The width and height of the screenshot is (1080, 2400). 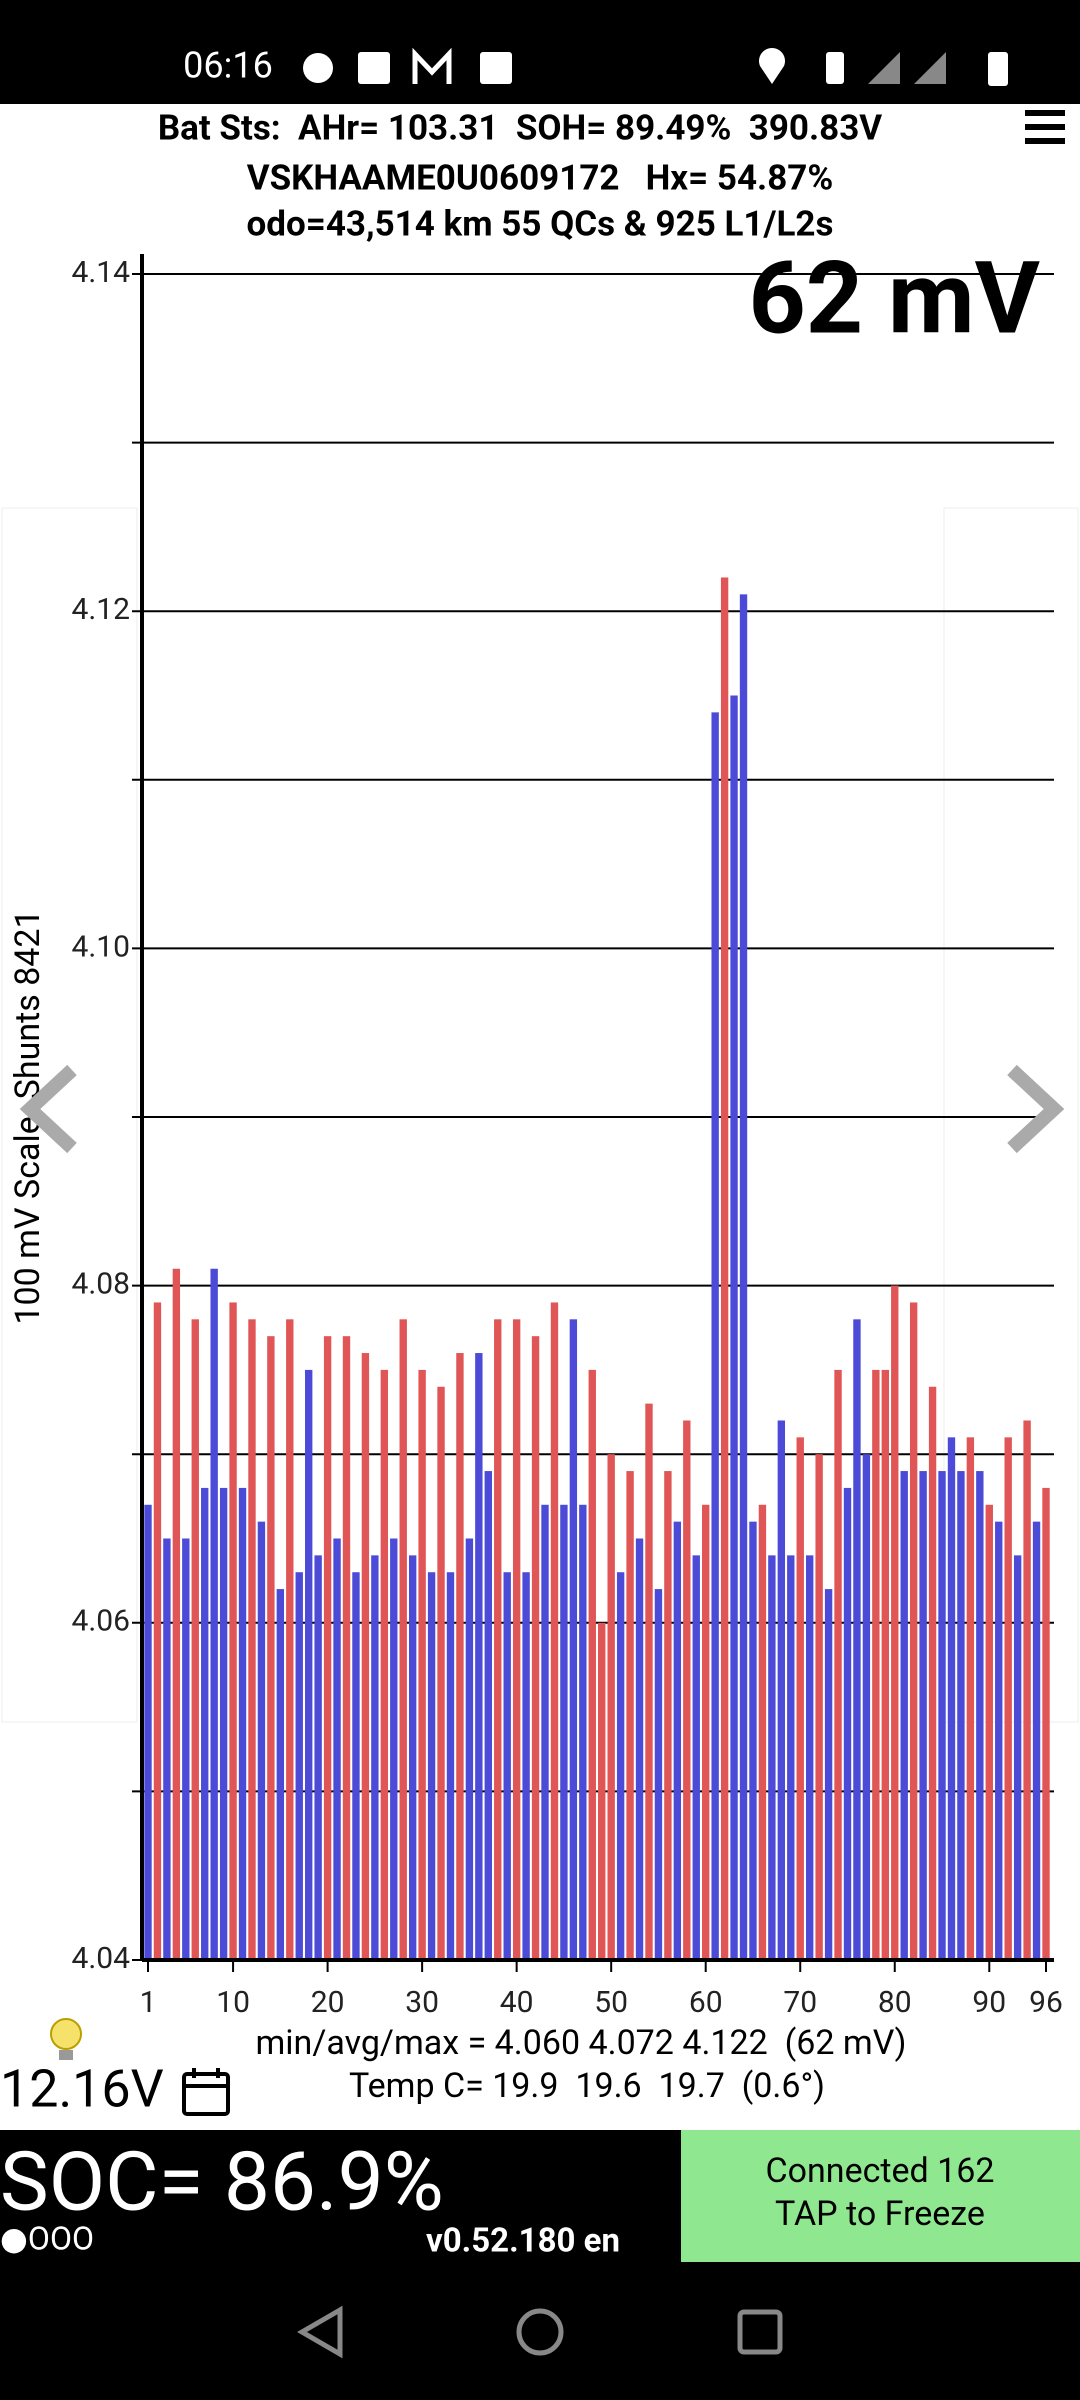 What do you see at coordinates (540, 177) in the screenshot?
I see `header-line: VSKHAAME0U0609172 Hx= 54.87%` at bounding box center [540, 177].